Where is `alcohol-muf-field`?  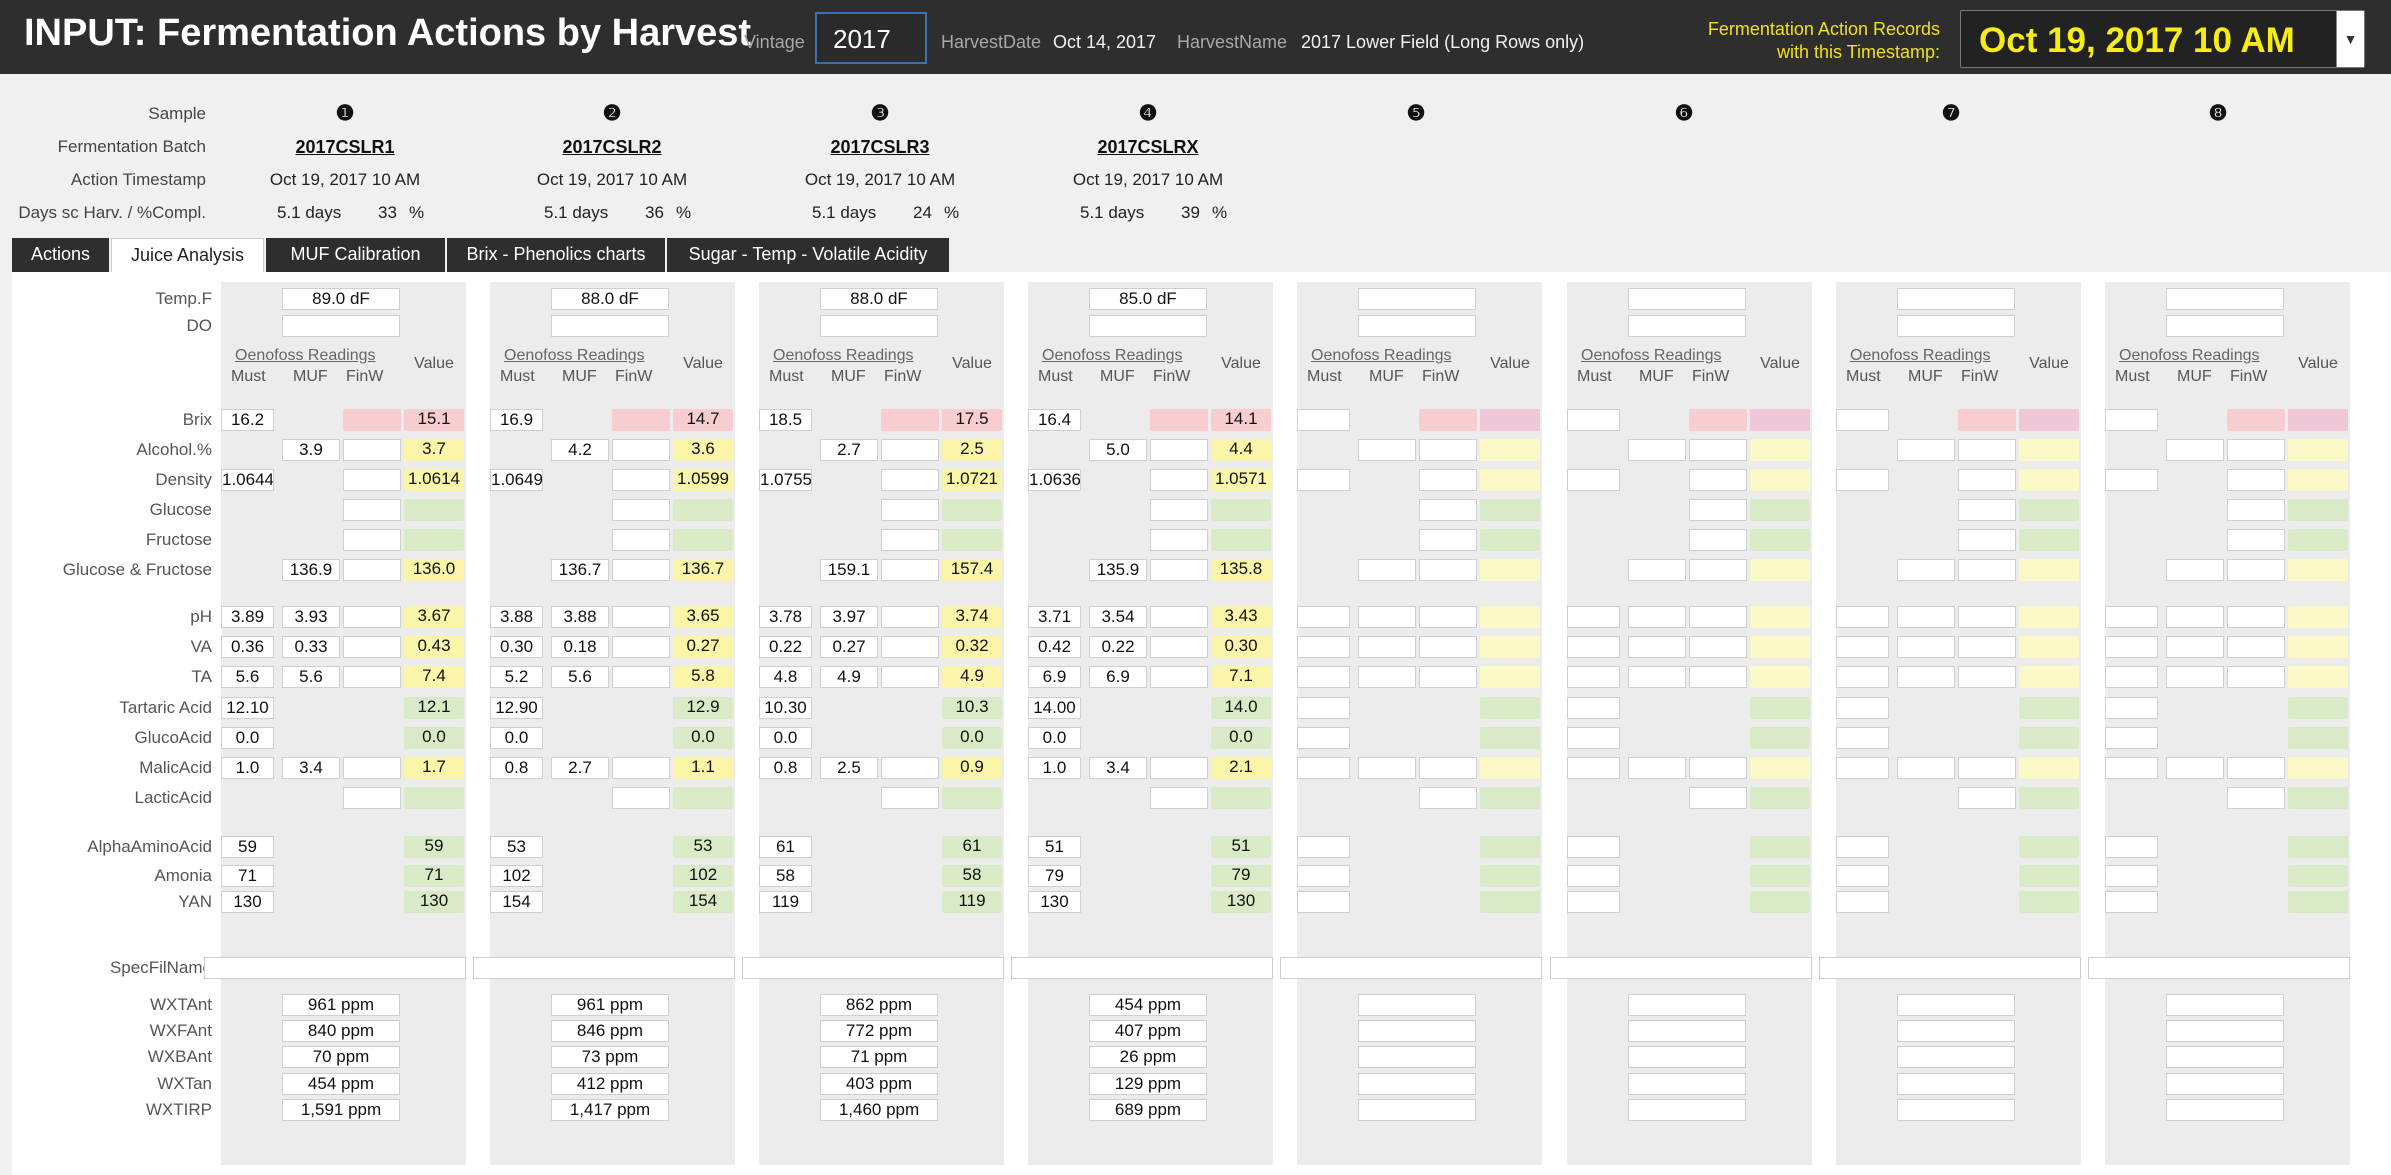 alcohol-muf-field is located at coordinates (1387, 450).